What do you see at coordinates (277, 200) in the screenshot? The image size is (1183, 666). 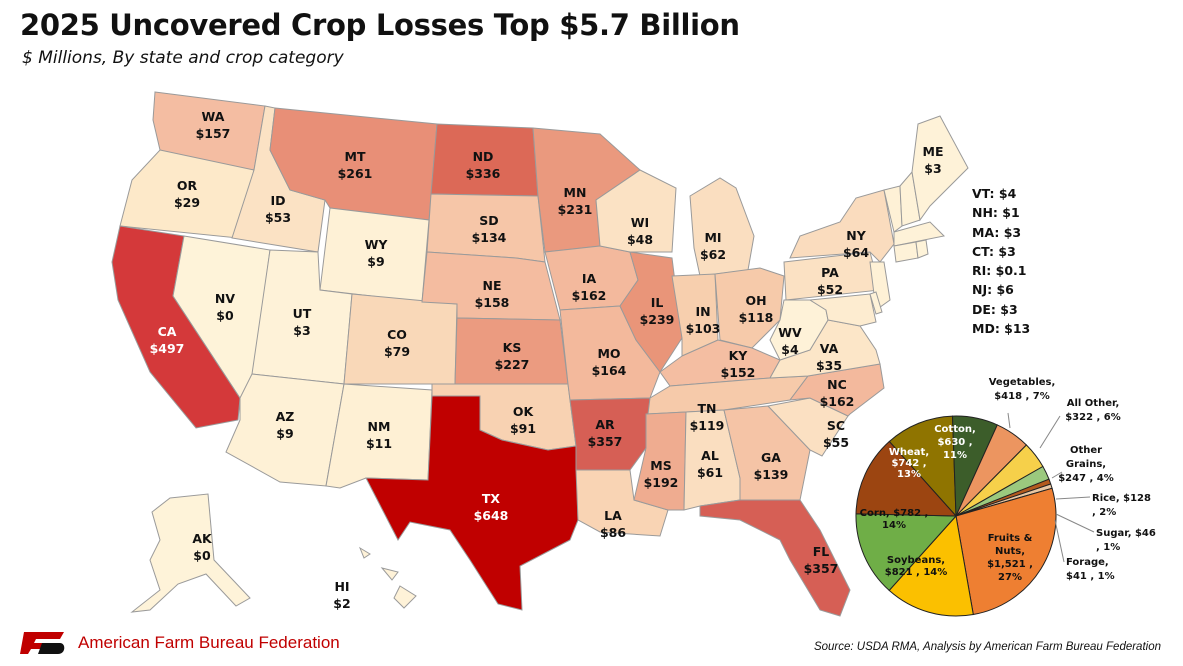 I see `state-label-id-abbr: ID` at bounding box center [277, 200].